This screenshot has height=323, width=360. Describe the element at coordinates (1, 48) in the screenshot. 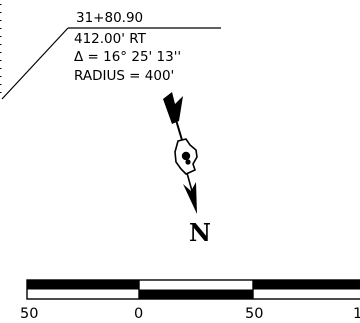

I see `border-tick-marks` at that location.